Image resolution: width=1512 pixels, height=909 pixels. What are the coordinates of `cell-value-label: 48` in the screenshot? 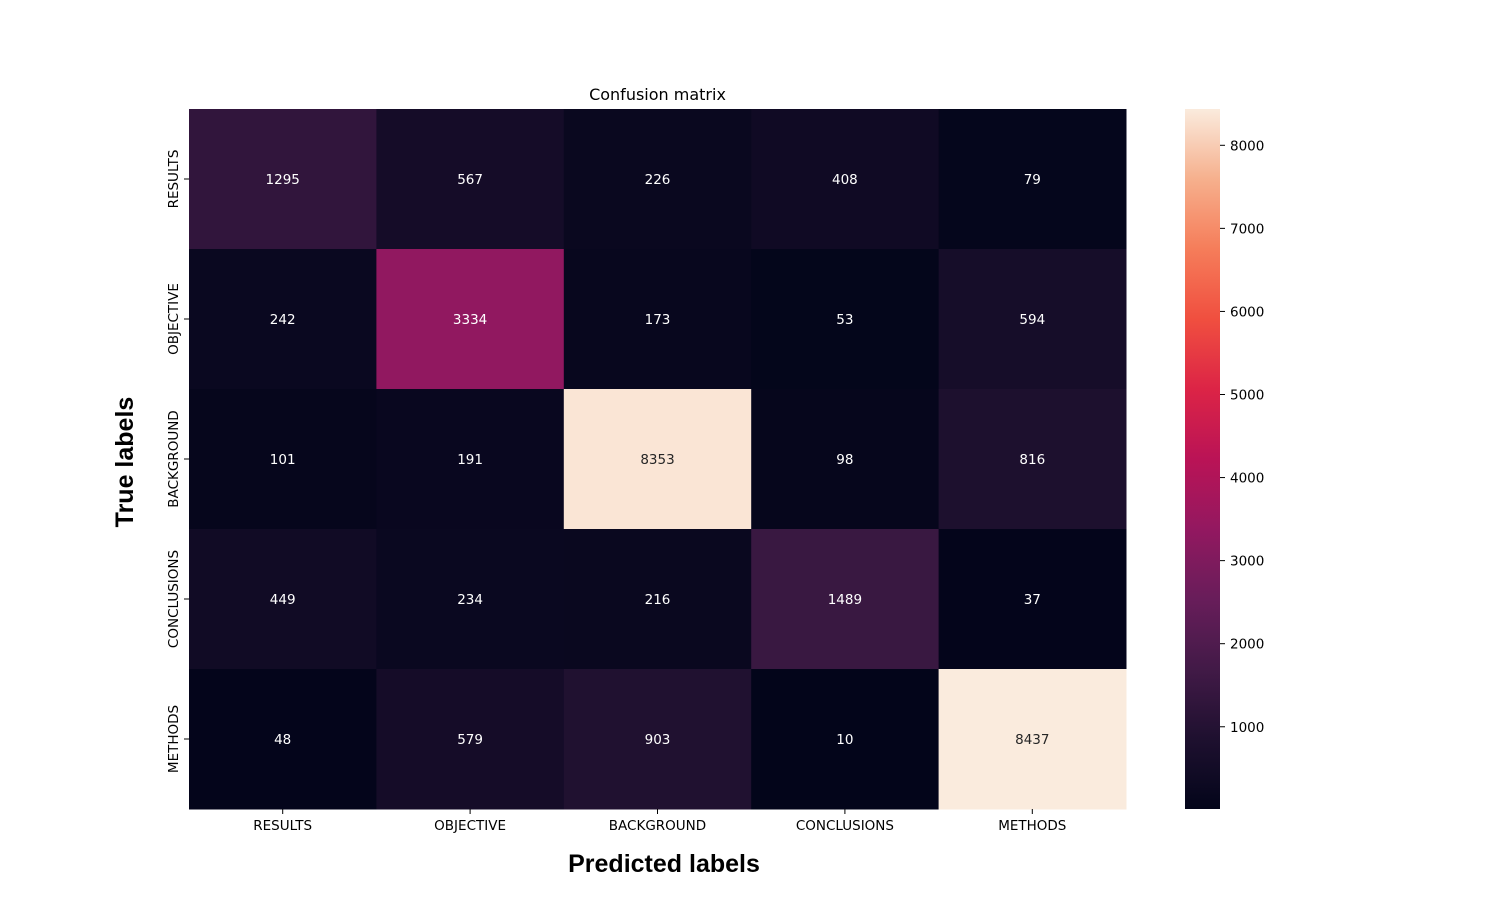 It's located at (282, 740).